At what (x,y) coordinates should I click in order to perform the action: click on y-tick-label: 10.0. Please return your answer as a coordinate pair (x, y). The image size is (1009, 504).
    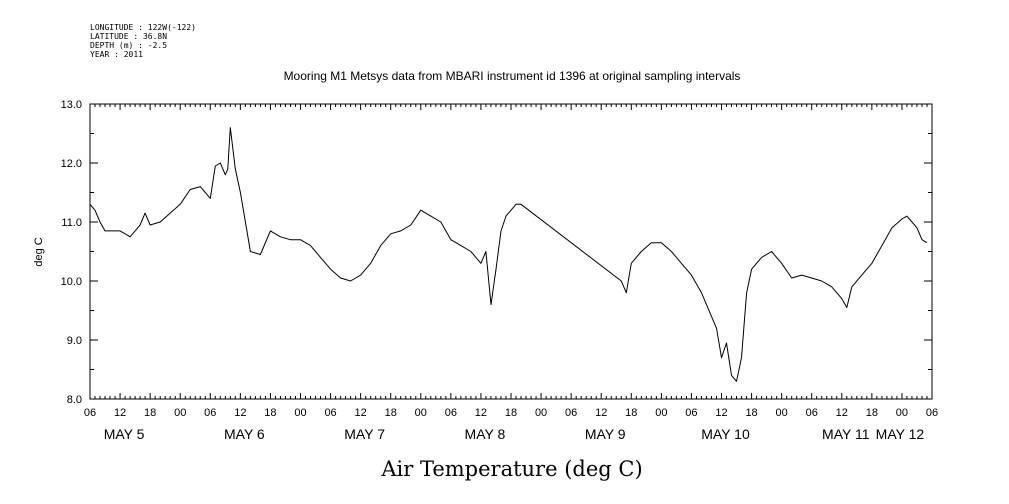
    Looking at the image, I should click on (71, 282).